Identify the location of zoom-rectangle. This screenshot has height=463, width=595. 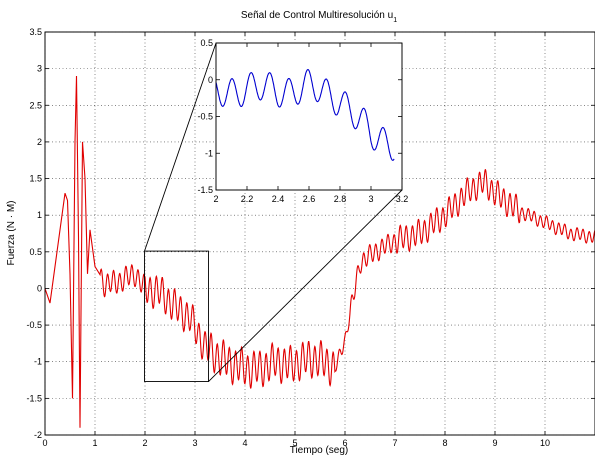
(176, 316).